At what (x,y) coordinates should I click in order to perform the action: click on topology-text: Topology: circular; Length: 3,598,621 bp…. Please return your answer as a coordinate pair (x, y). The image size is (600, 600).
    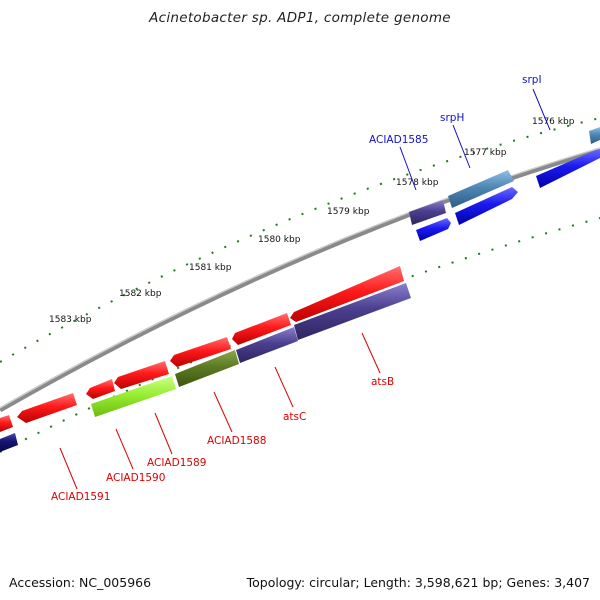
    Looking at the image, I should click on (418, 582).